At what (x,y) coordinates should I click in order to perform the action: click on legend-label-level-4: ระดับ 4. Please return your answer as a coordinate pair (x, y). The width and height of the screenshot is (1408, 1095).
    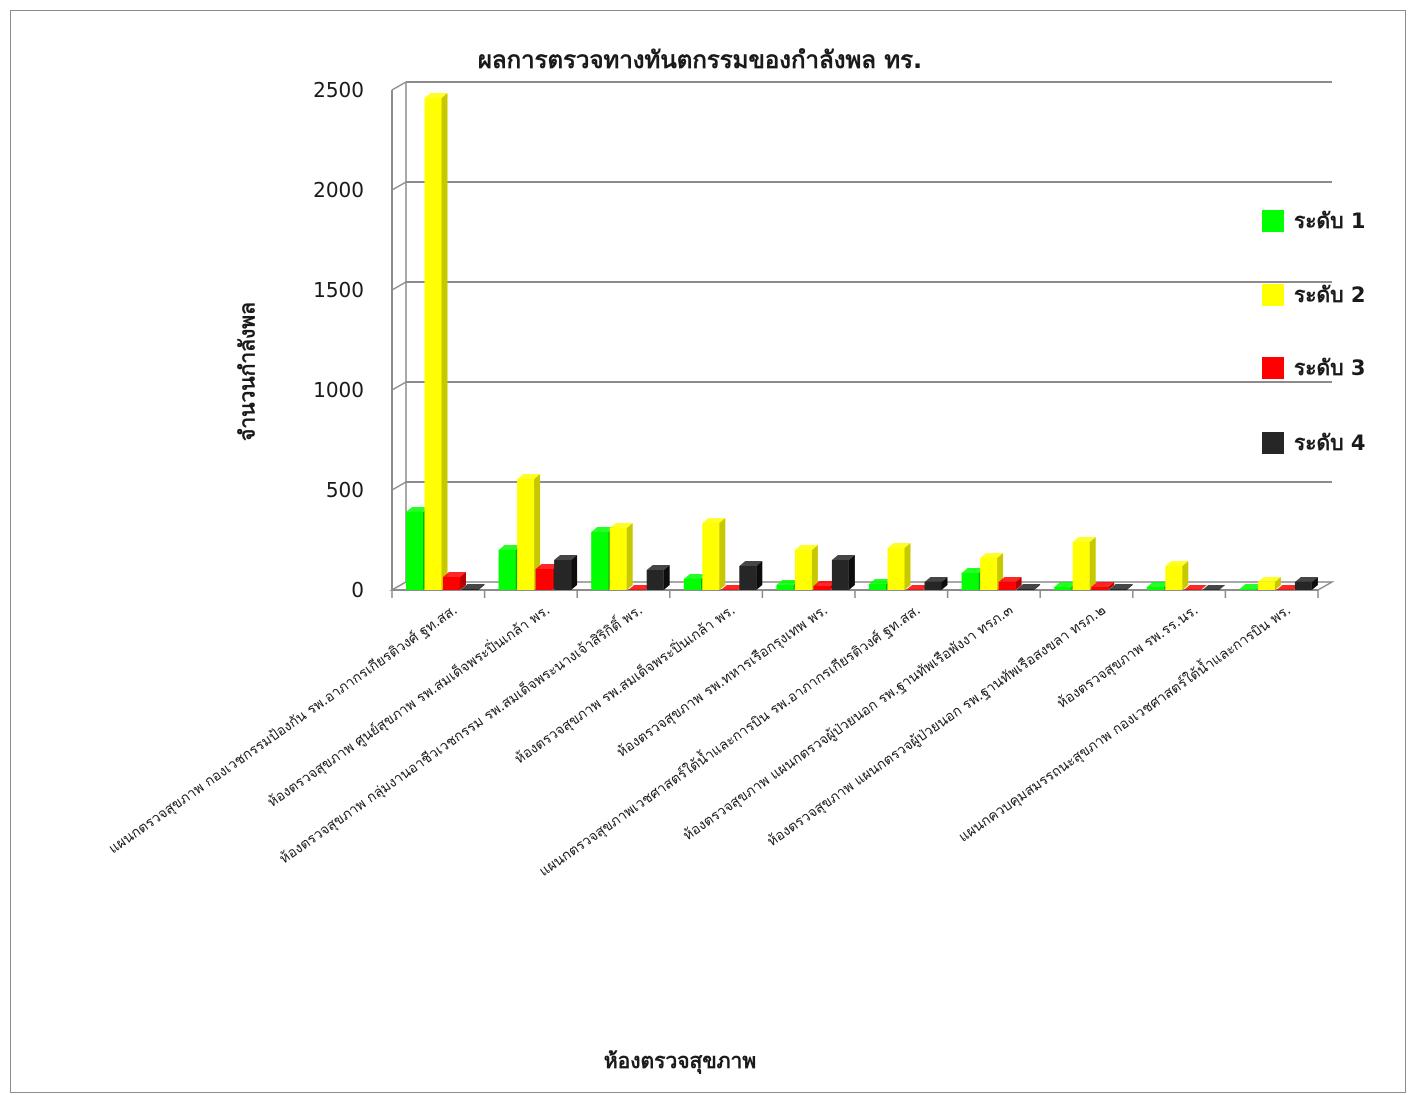
    Looking at the image, I should click on (1330, 442).